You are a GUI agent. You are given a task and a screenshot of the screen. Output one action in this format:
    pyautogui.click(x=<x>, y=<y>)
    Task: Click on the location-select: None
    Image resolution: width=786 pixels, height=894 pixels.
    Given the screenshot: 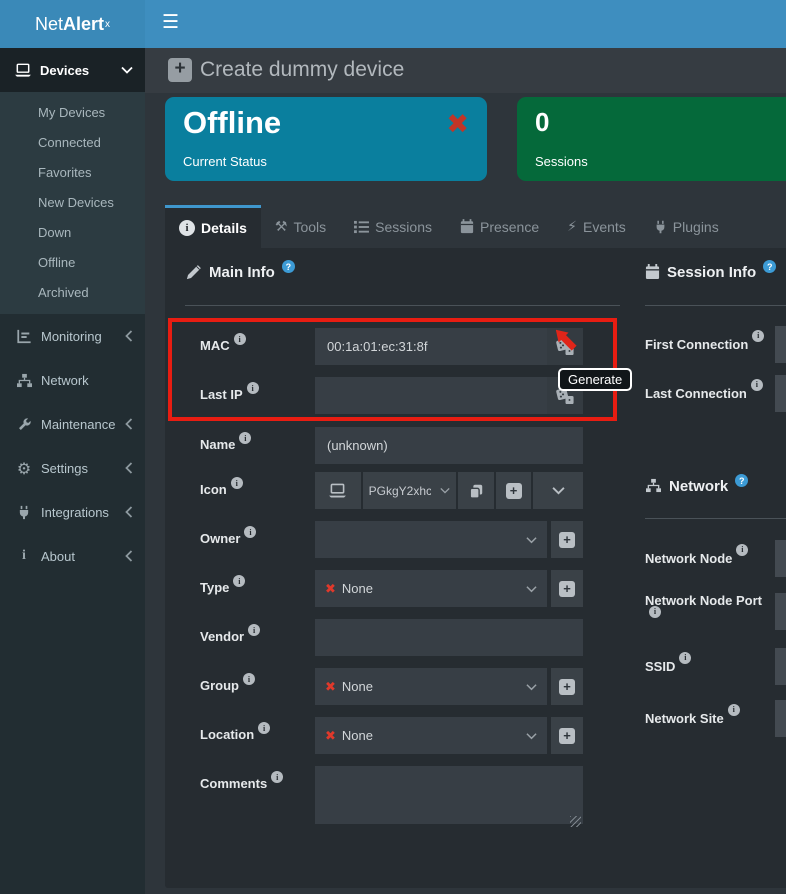 What is the action you would take?
    pyautogui.click(x=431, y=735)
    